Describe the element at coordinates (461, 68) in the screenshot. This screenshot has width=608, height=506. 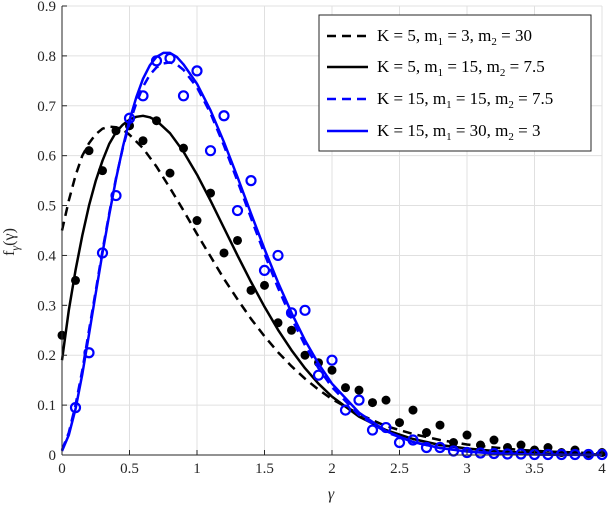
I see `legend-entry-2: K = 5, m1 = 15, m2 = 7.5` at that location.